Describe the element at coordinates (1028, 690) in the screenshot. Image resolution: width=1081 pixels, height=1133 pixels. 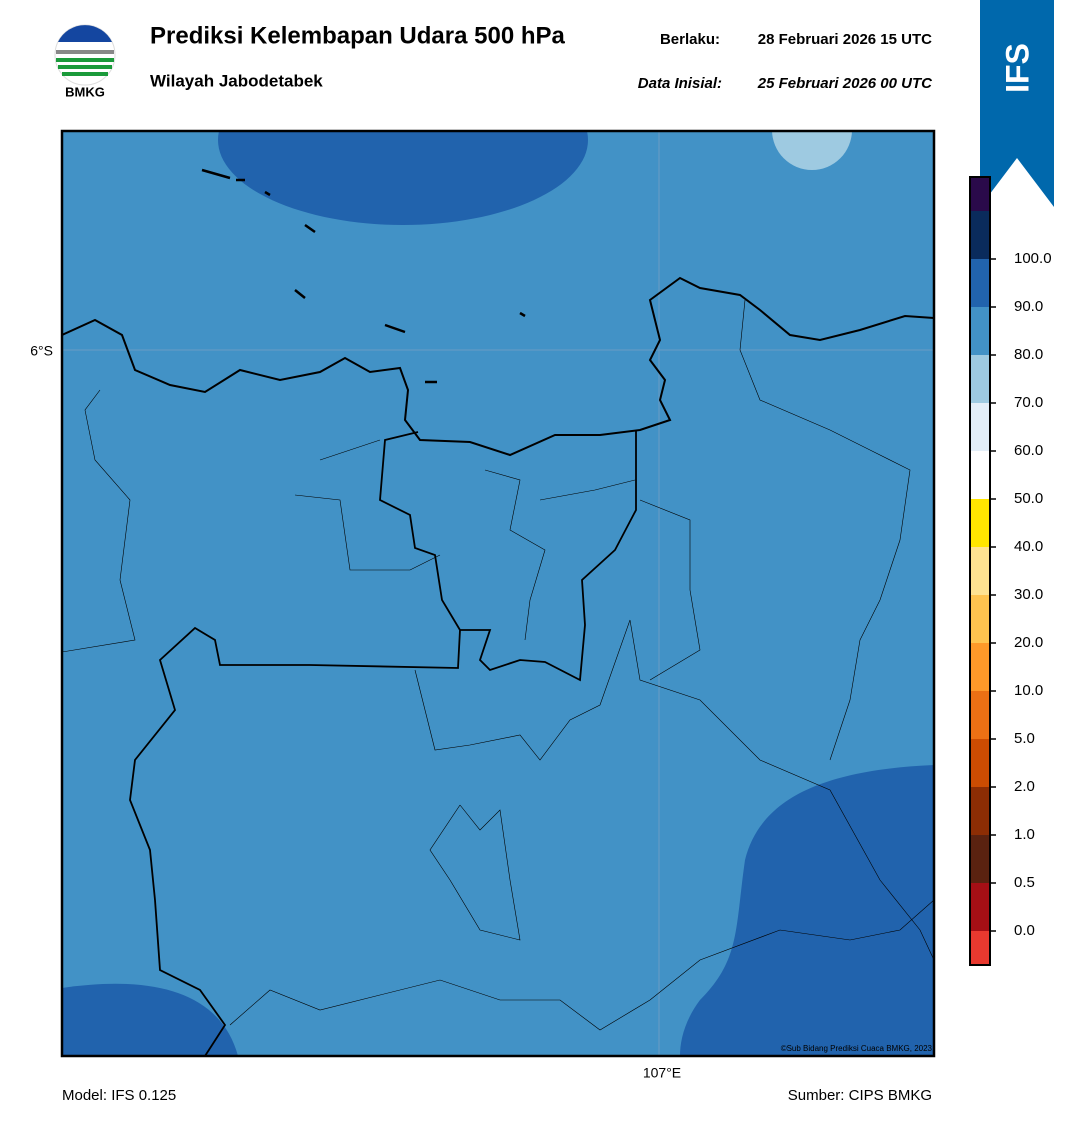
I see `colorbar-label: 10.0` at that location.